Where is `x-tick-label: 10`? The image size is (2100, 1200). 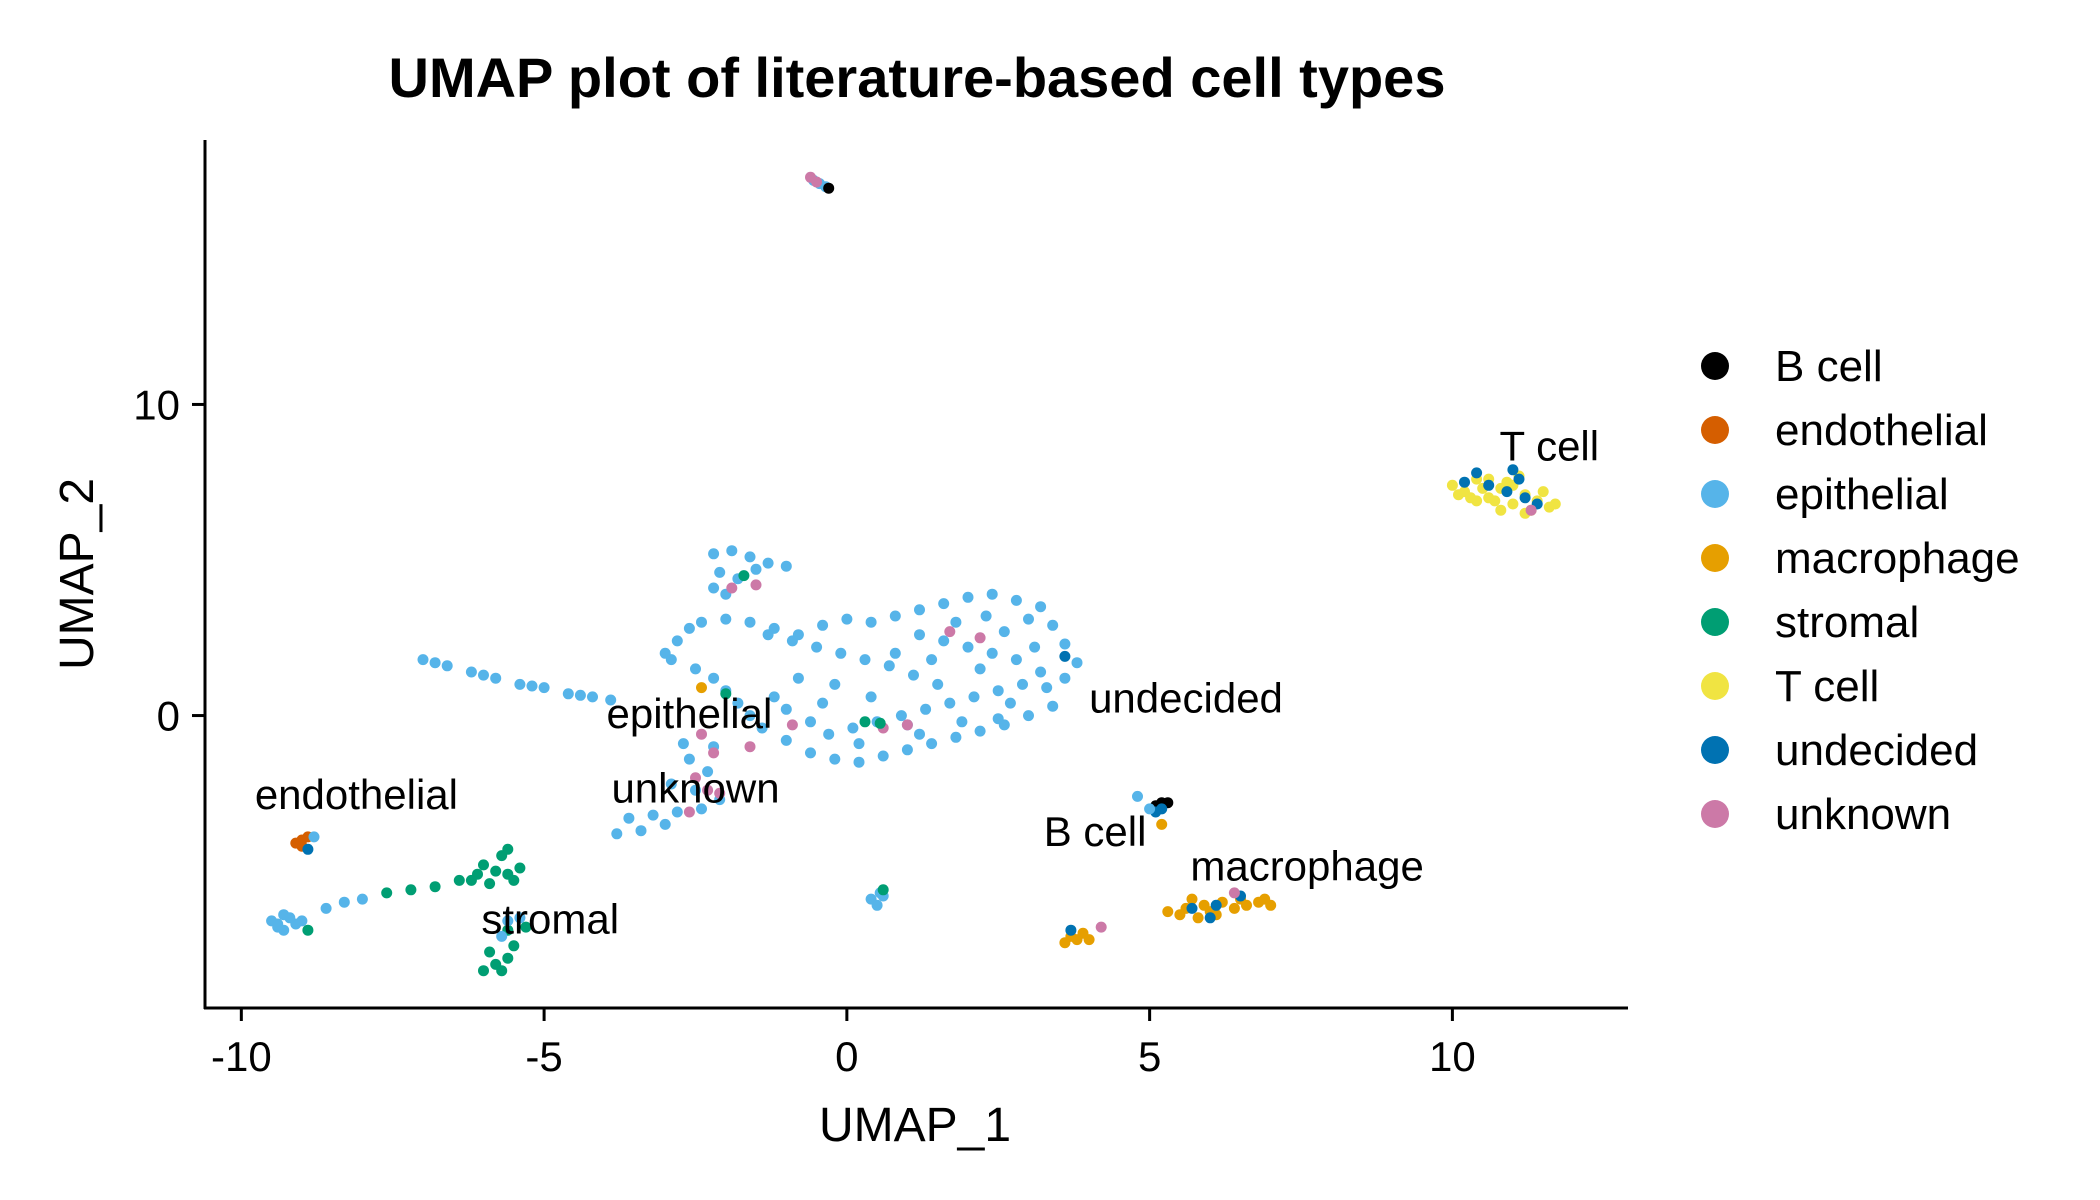
x-tick-label: 10 is located at coordinates (1452, 1056).